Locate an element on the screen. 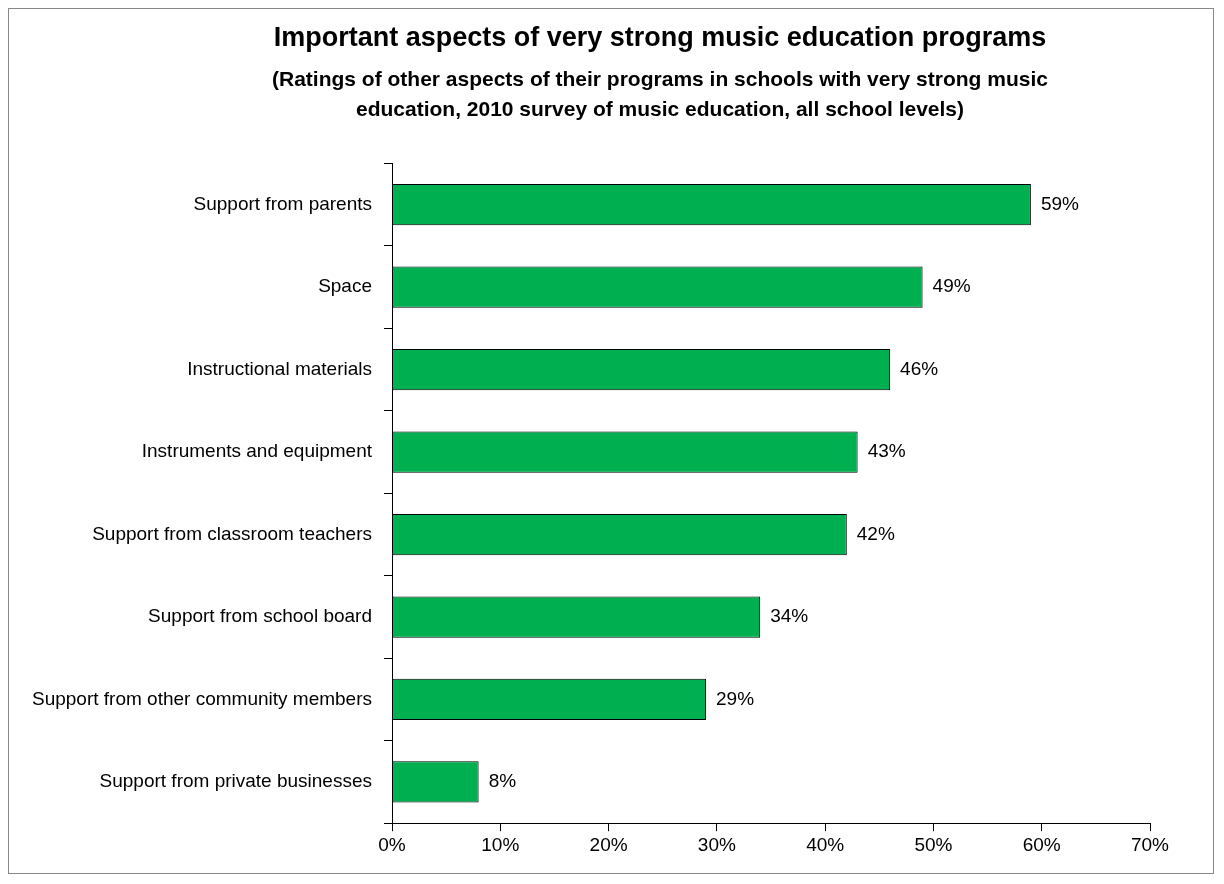 The width and height of the screenshot is (1224, 884). data-label: 43% is located at coordinates (886, 451).